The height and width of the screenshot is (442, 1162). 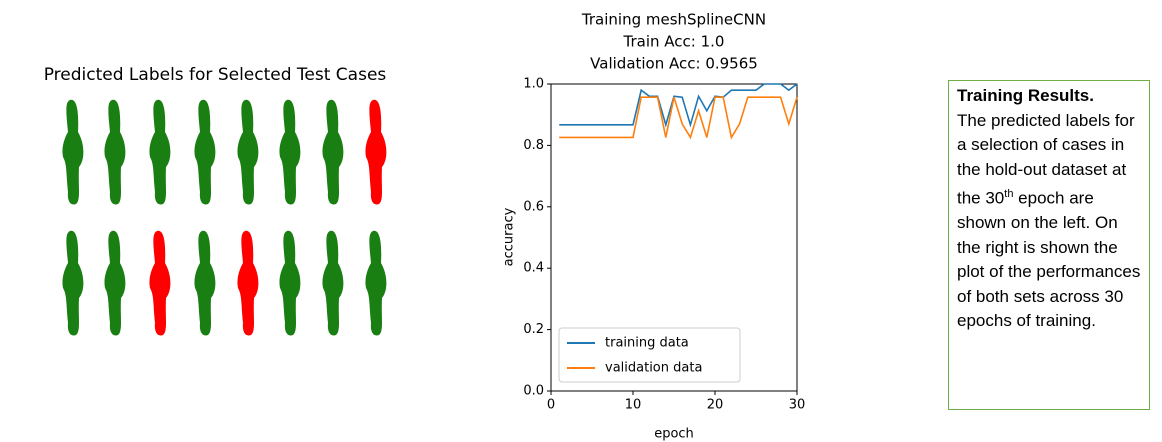 What do you see at coordinates (533, 391) in the screenshot?
I see `y-tick-label: 0.0` at bounding box center [533, 391].